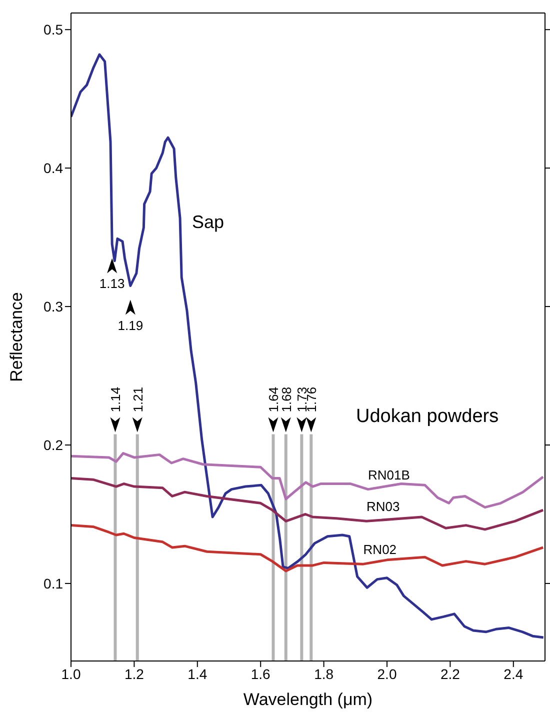 The image size is (550, 721). I want to click on y-tick-label: 0.2, so click(54, 444).